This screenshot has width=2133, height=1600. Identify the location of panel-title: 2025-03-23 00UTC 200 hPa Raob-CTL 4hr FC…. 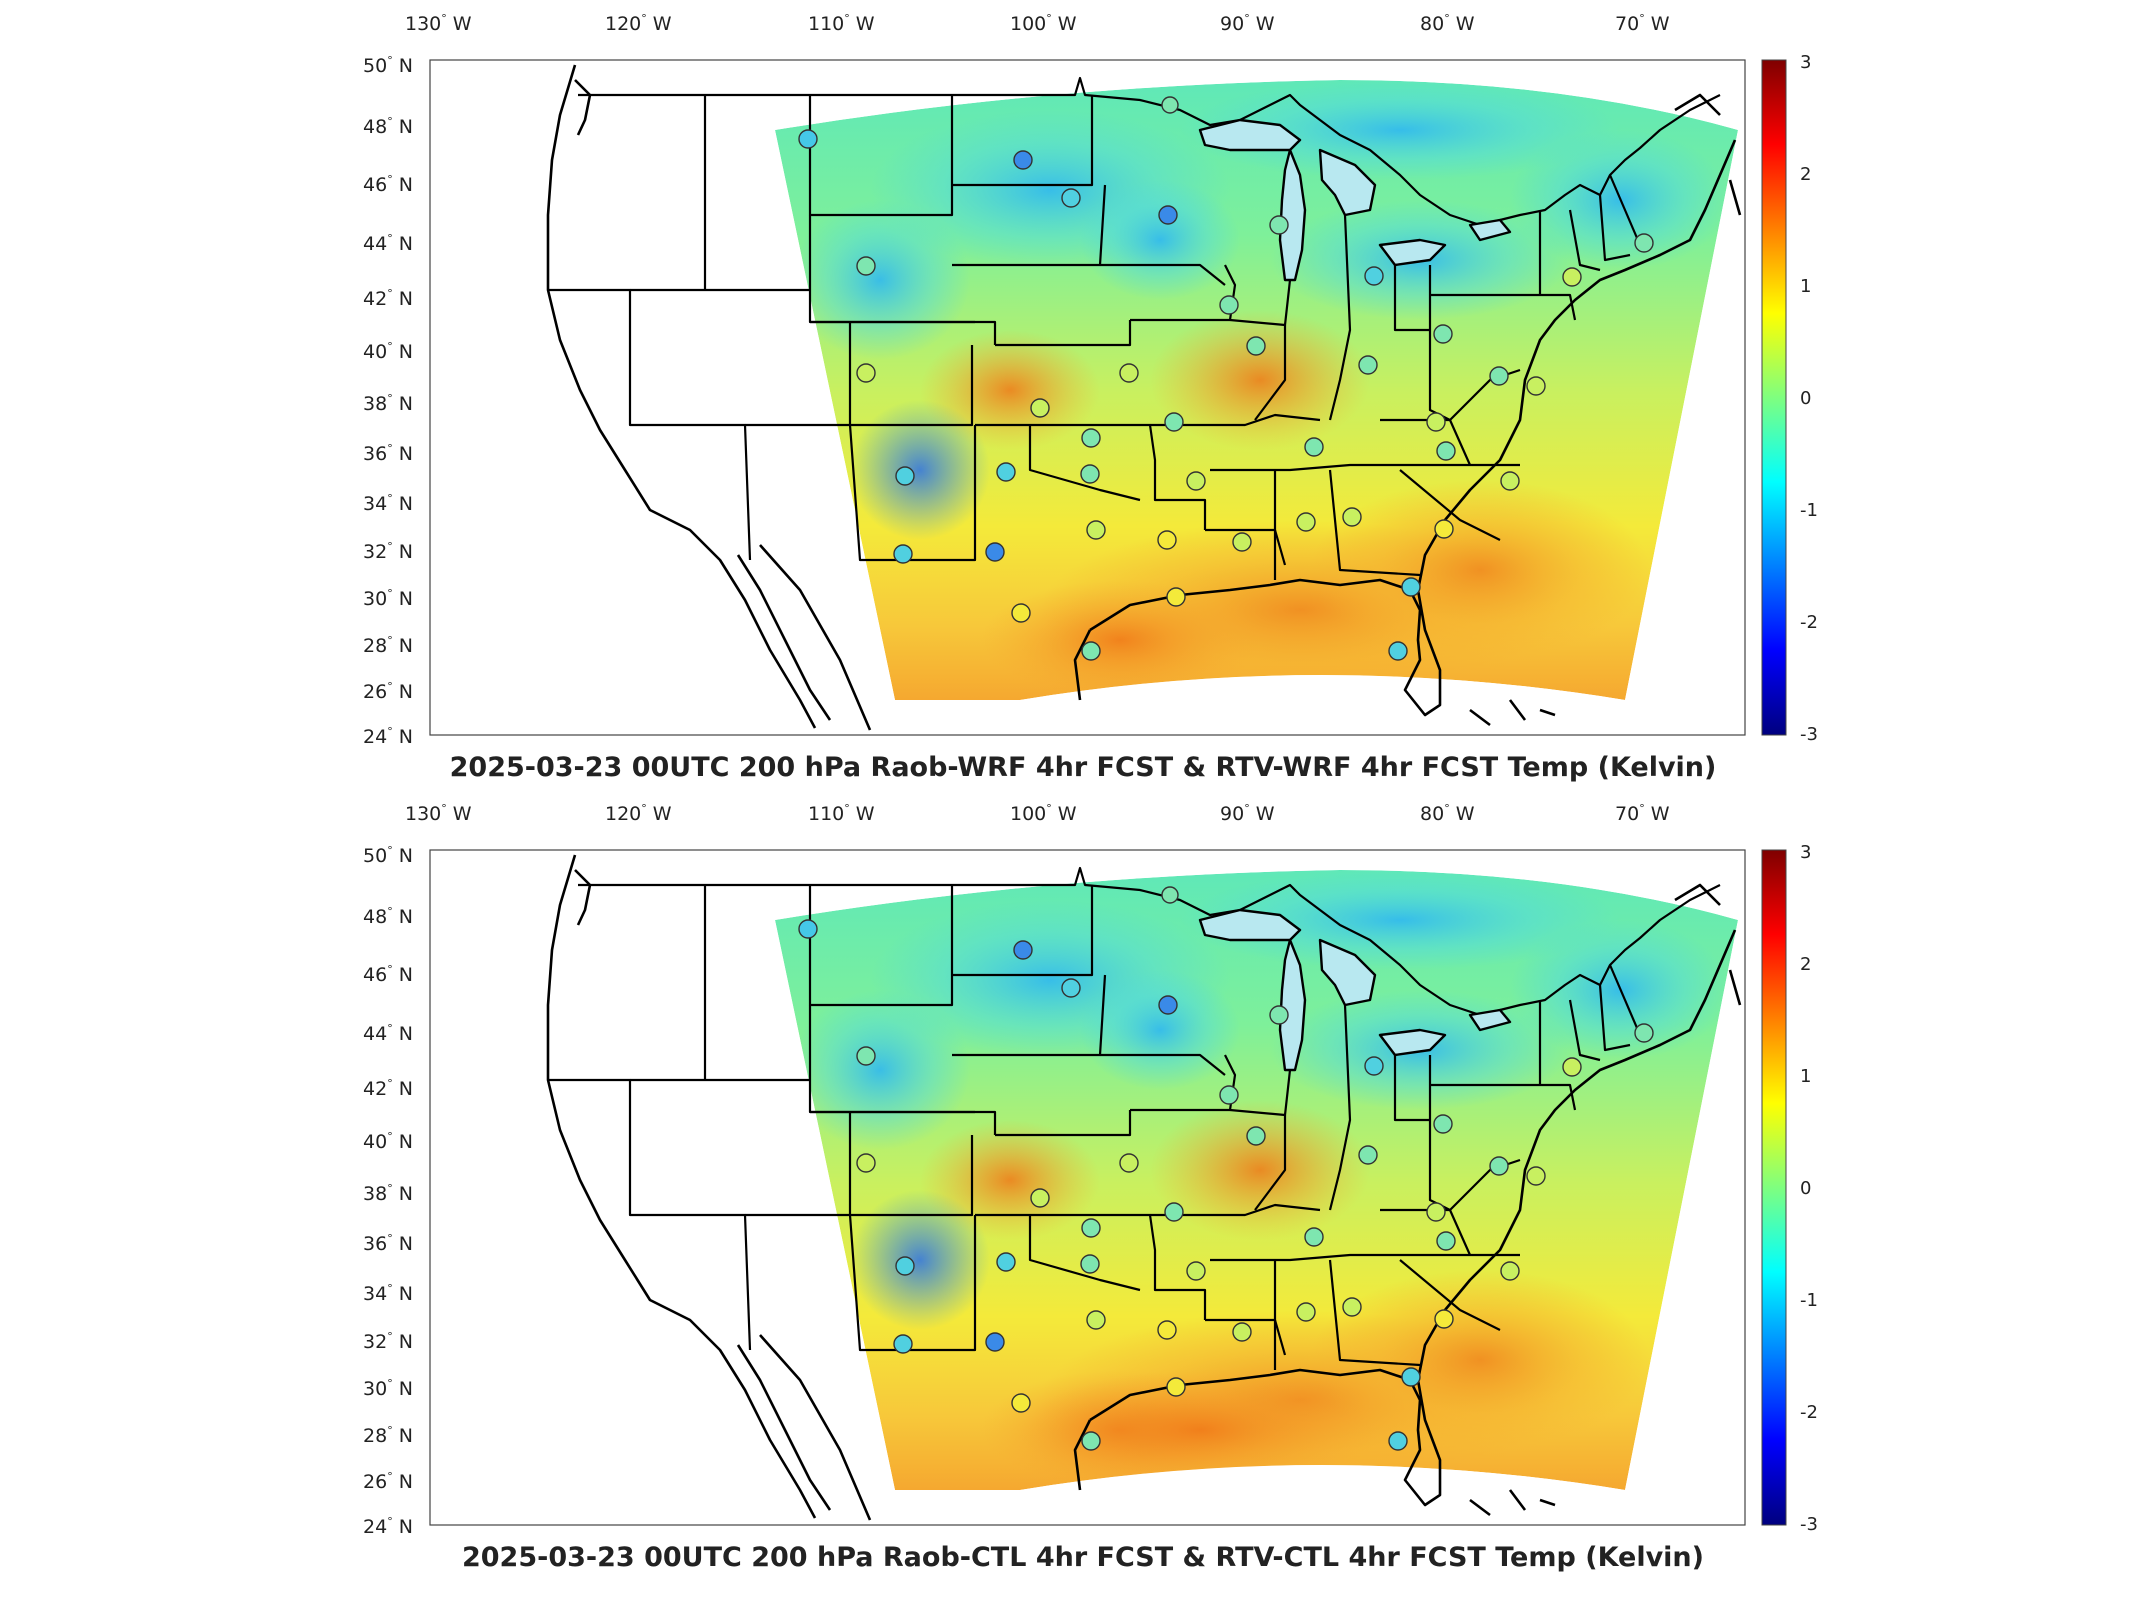
(1083, 1557).